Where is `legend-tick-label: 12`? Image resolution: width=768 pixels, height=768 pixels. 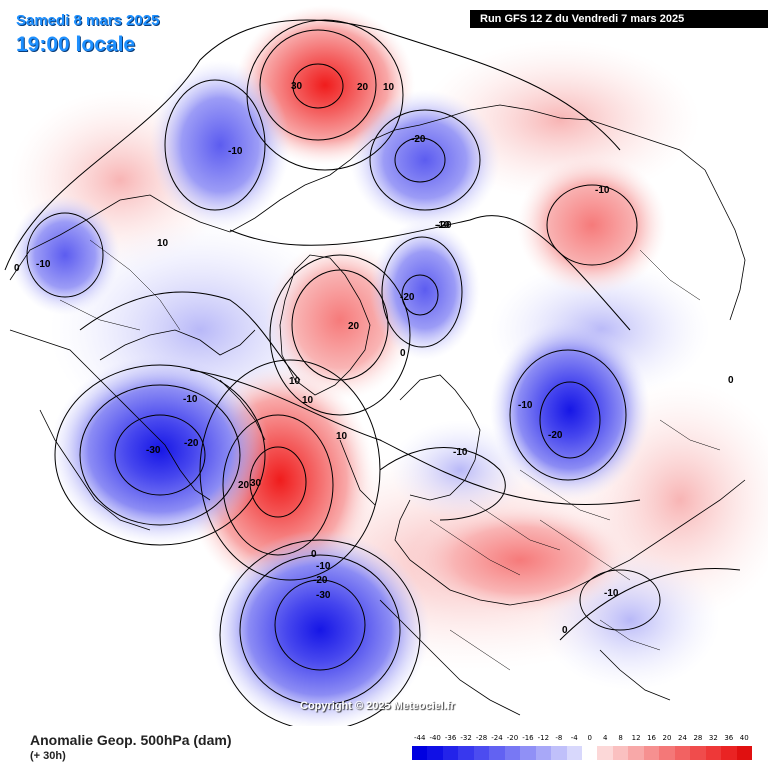 legend-tick-label: 12 is located at coordinates (636, 738).